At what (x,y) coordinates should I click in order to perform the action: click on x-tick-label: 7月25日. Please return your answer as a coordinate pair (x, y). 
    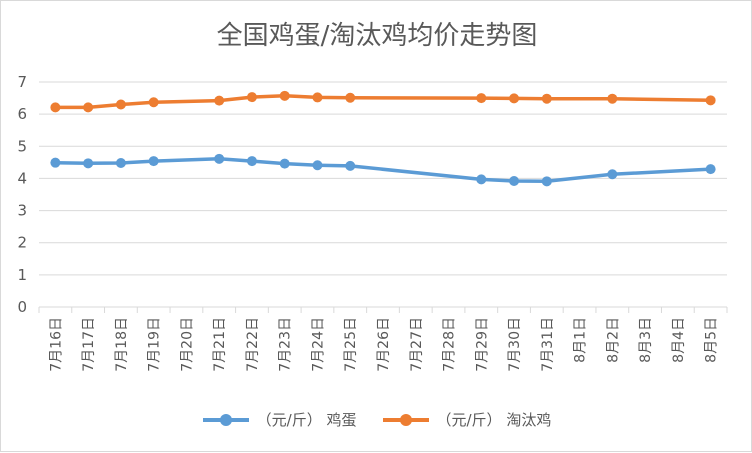
    Looking at the image, I should click on (351, 344).